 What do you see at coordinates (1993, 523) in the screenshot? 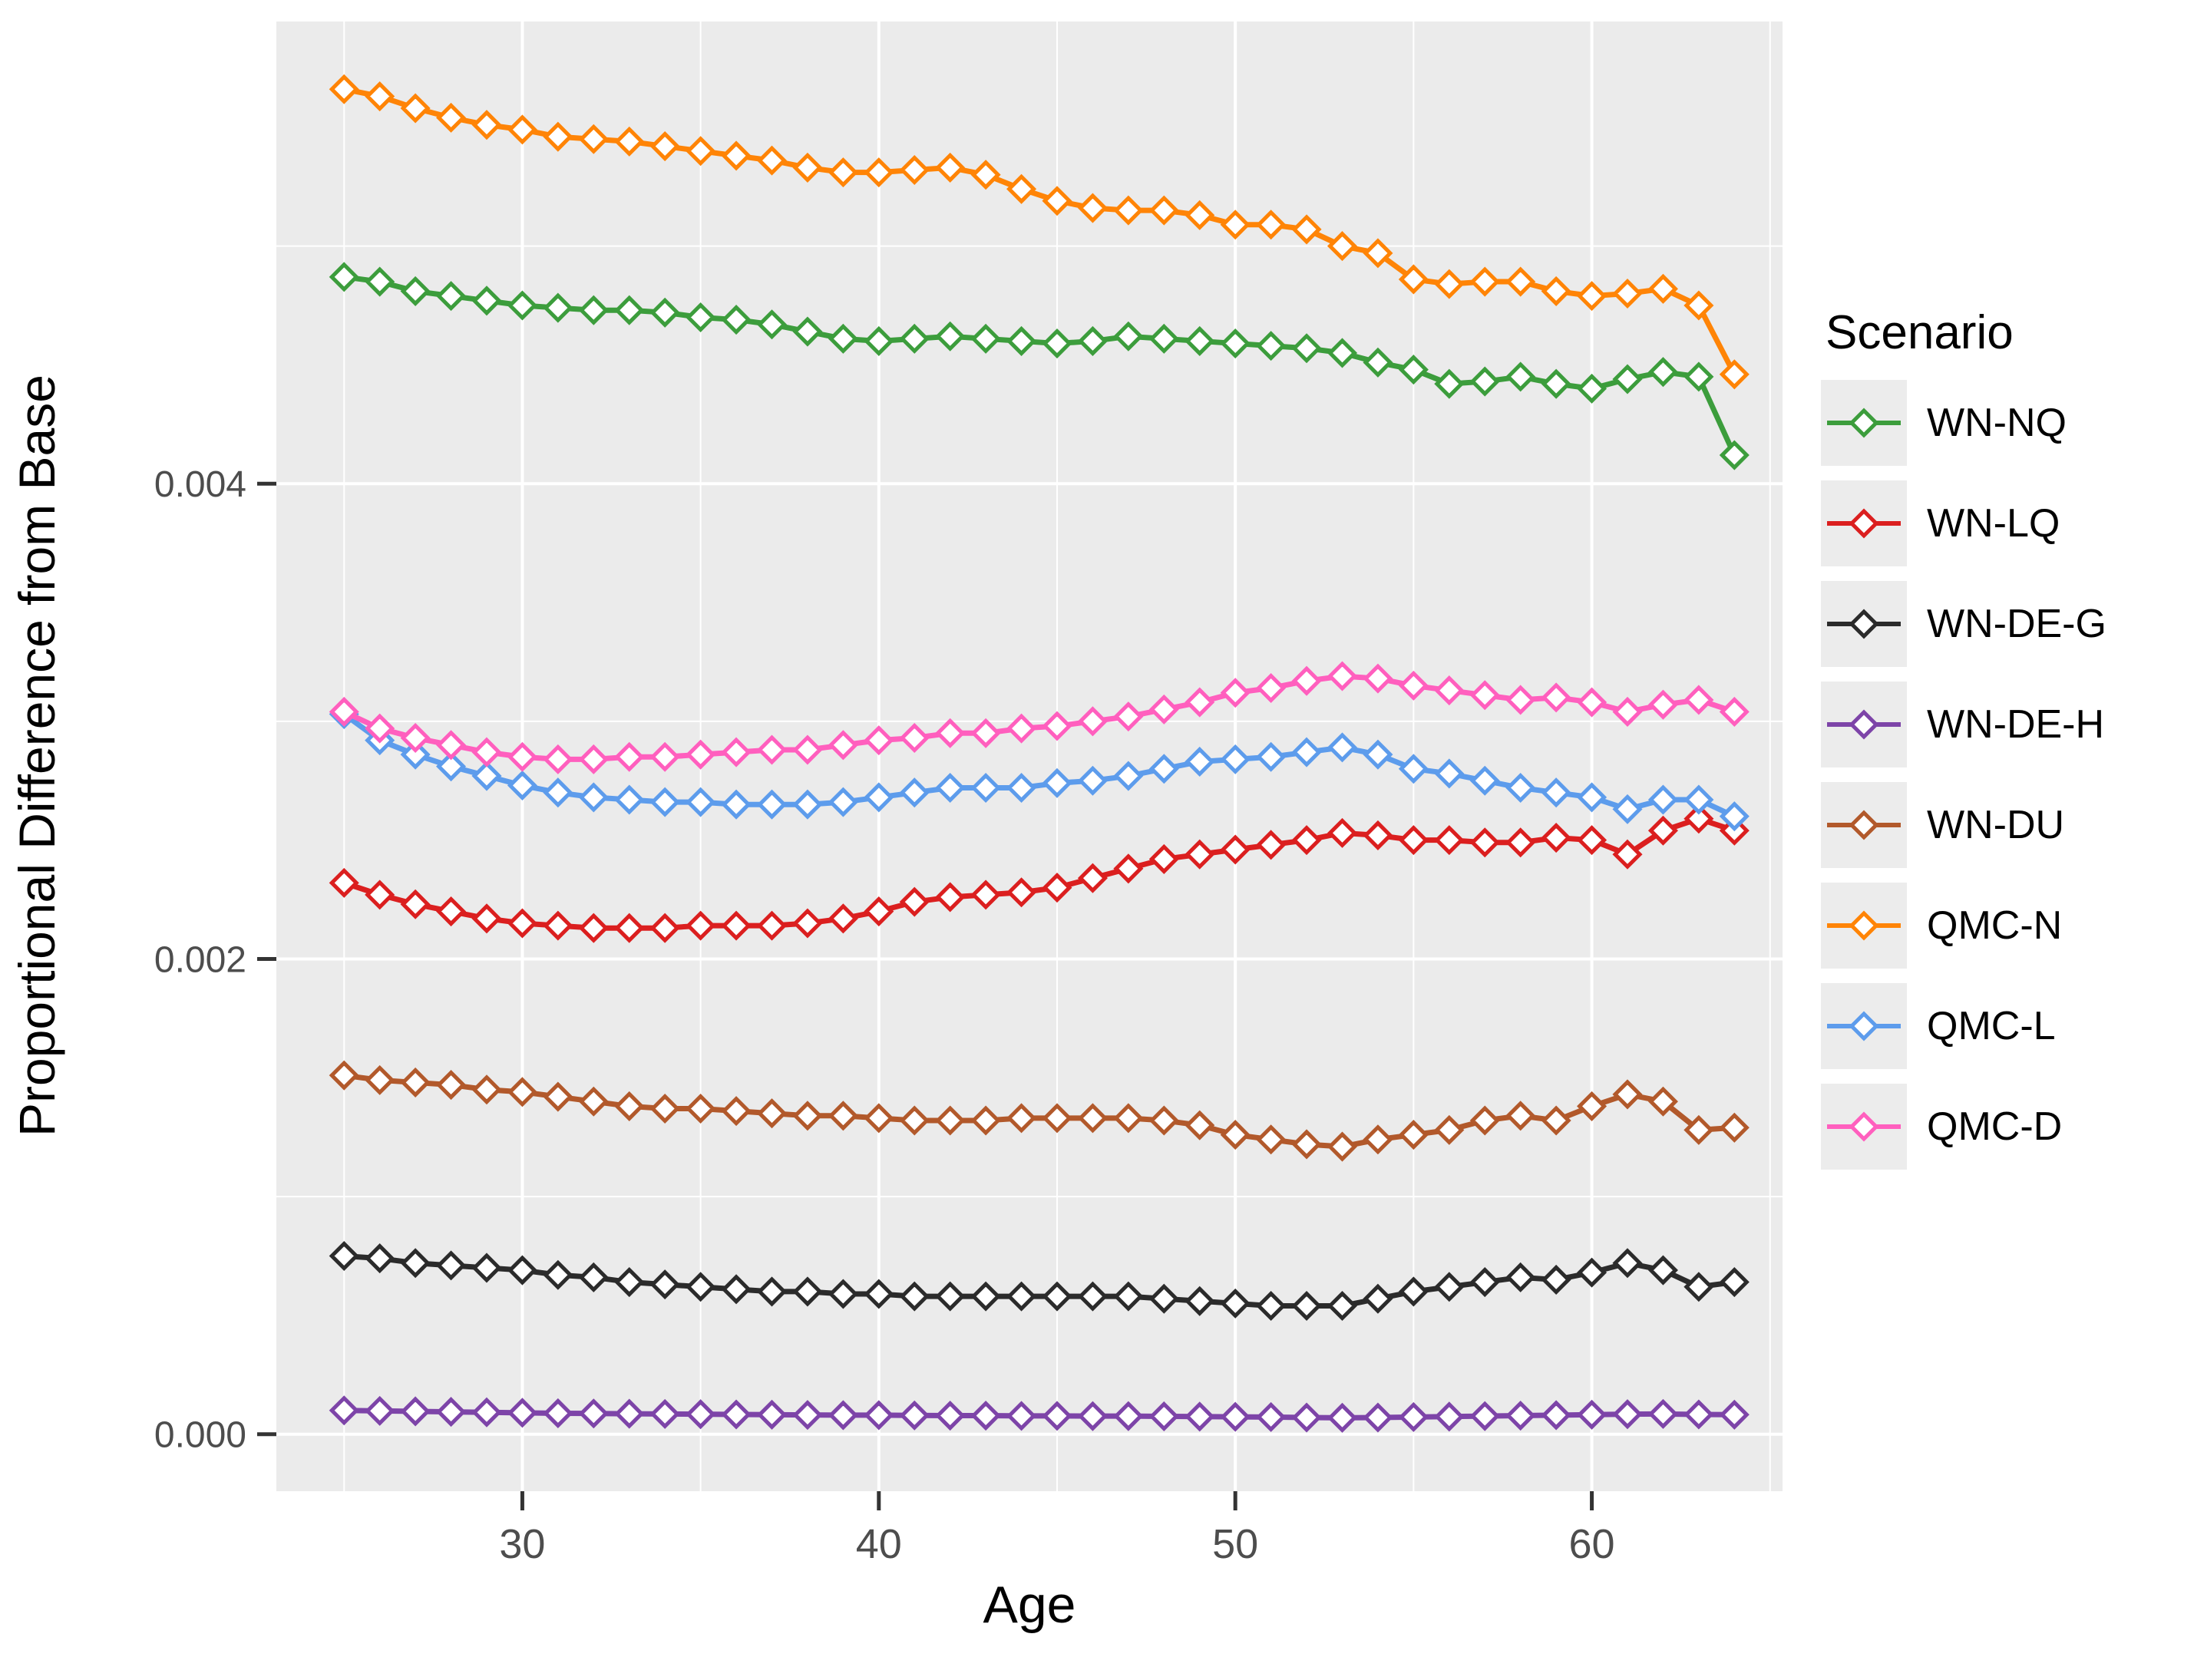
I see `legend-label: WN-LQ` at bounding box center [1993, 523].